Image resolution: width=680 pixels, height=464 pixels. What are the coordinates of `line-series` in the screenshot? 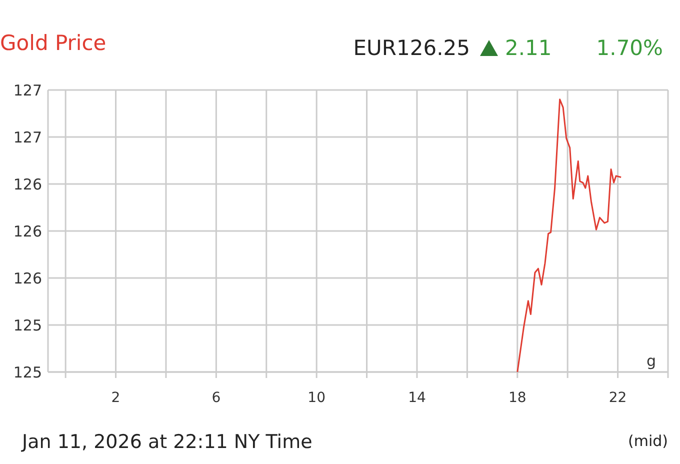 It's located at (569, 235).